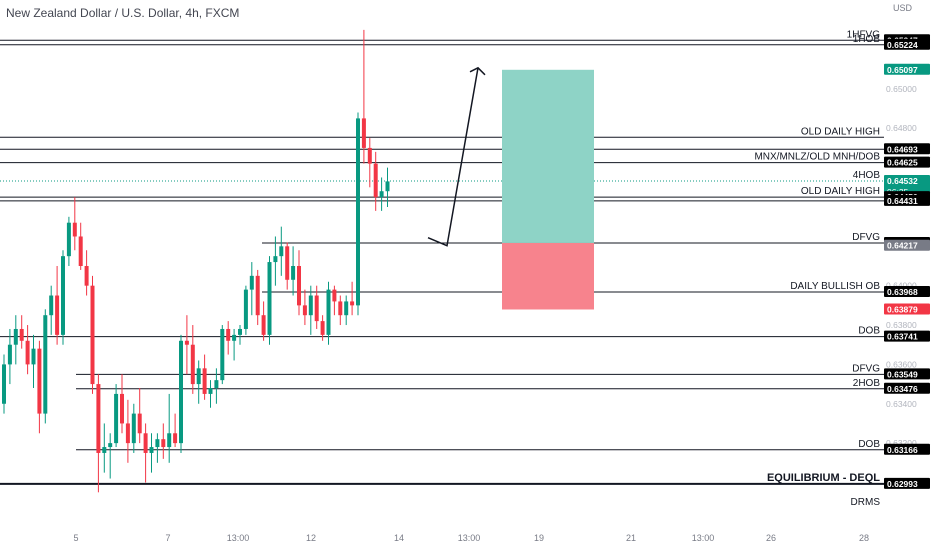 This screenshot has height=550, width=932. What do you see at coordinates (453, 157) in the screenshot?
I see `projection-path` at bounding box center [453, 157].